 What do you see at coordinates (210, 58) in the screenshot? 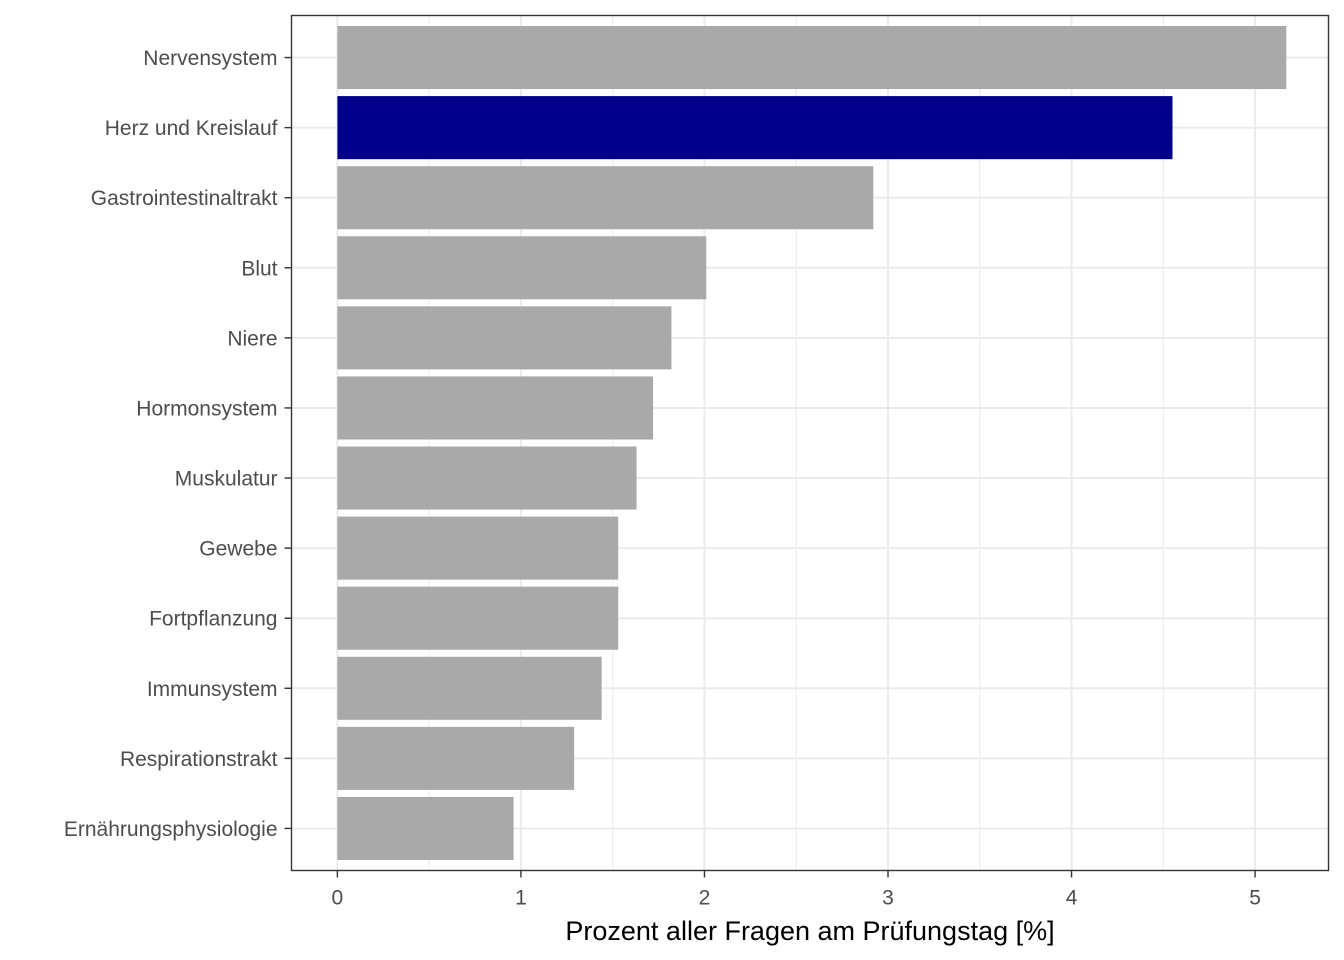
I see `y-tick-label: Nervensystem` at bounding box center [210, 58].